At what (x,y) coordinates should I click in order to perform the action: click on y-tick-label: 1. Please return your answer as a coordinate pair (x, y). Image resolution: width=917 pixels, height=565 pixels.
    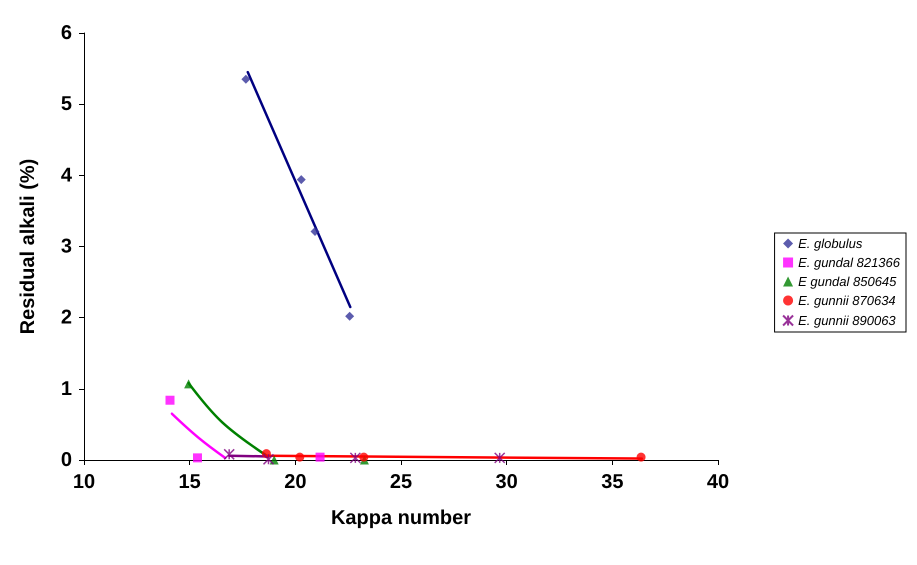
    Looking at the image, I should click on (66, 389).